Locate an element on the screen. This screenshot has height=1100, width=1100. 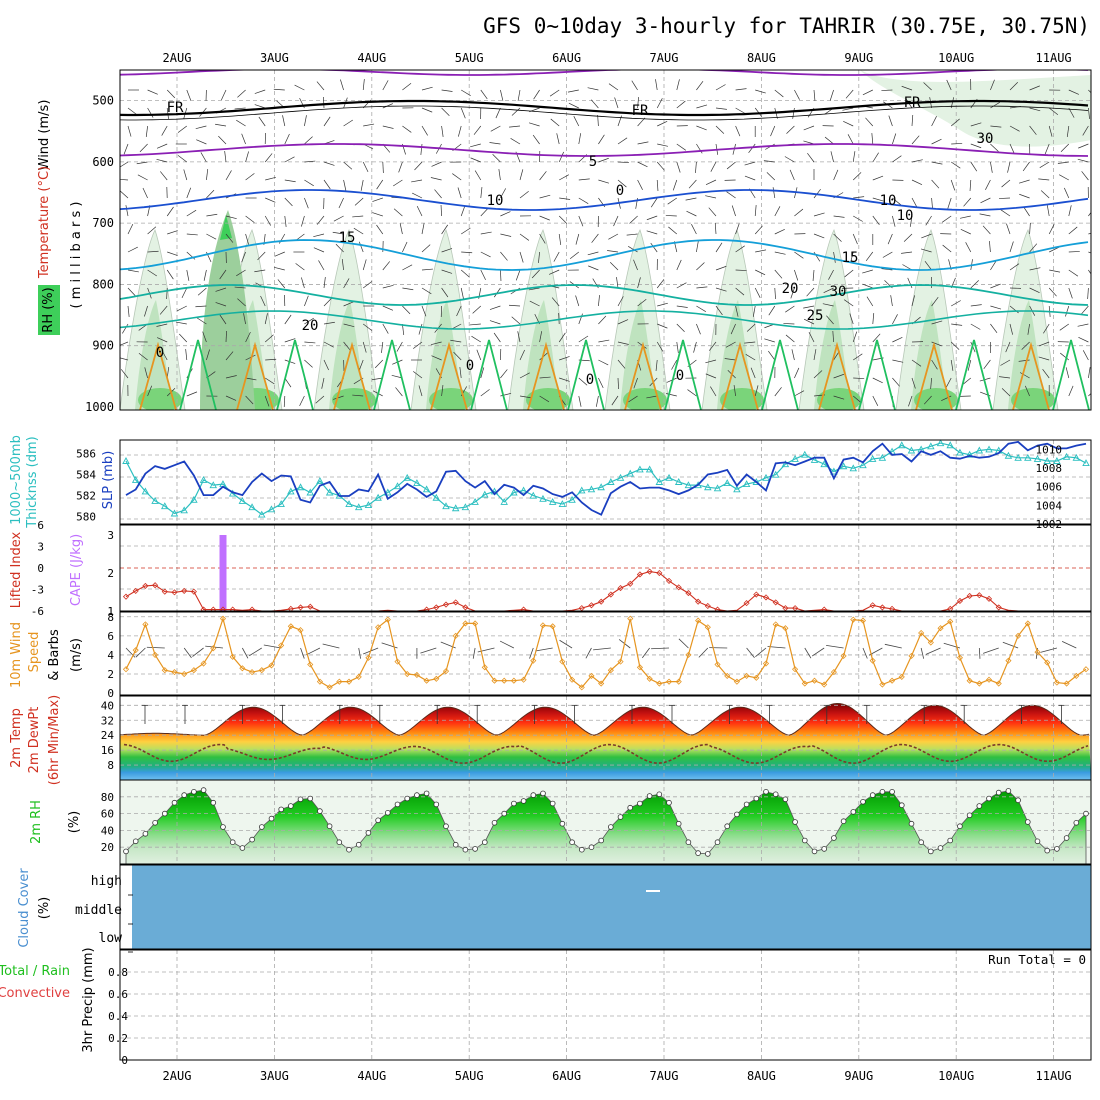
cloud-axis: high middle low is located at coordinates (104, 913).